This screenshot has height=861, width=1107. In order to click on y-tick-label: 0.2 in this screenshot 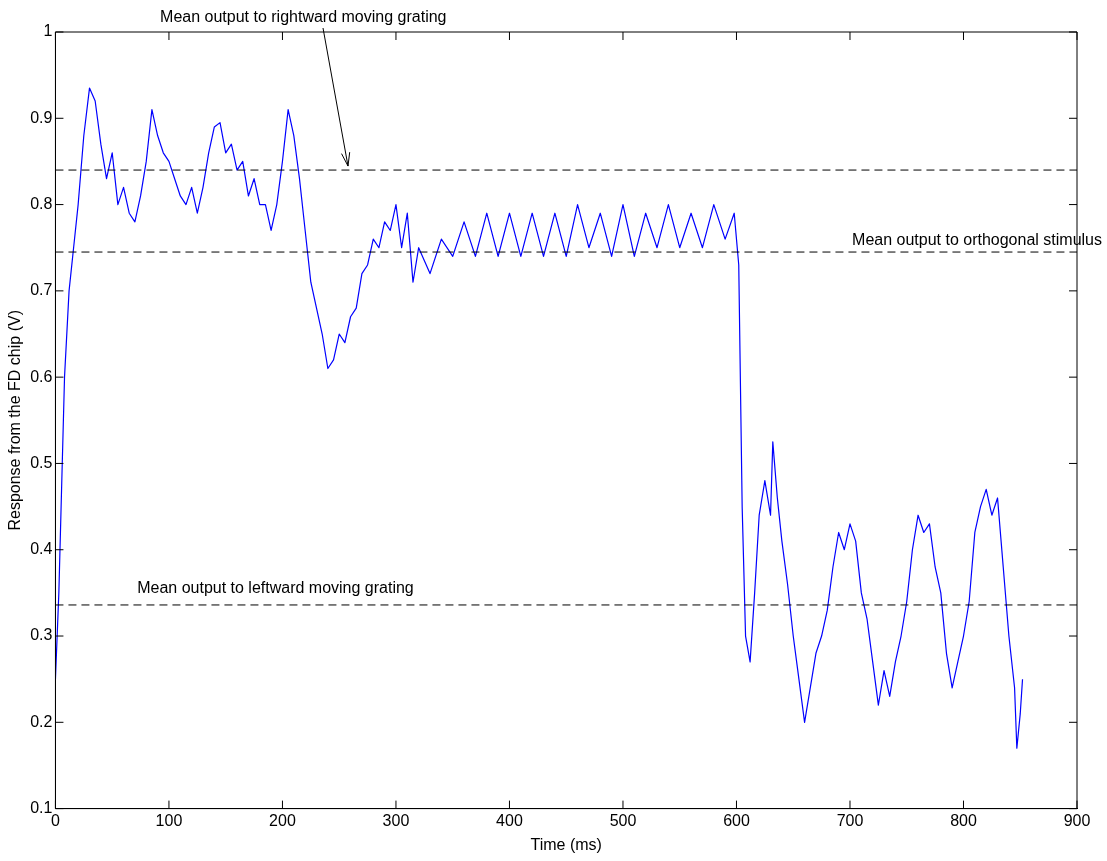, I will do `click(41, 721)`.